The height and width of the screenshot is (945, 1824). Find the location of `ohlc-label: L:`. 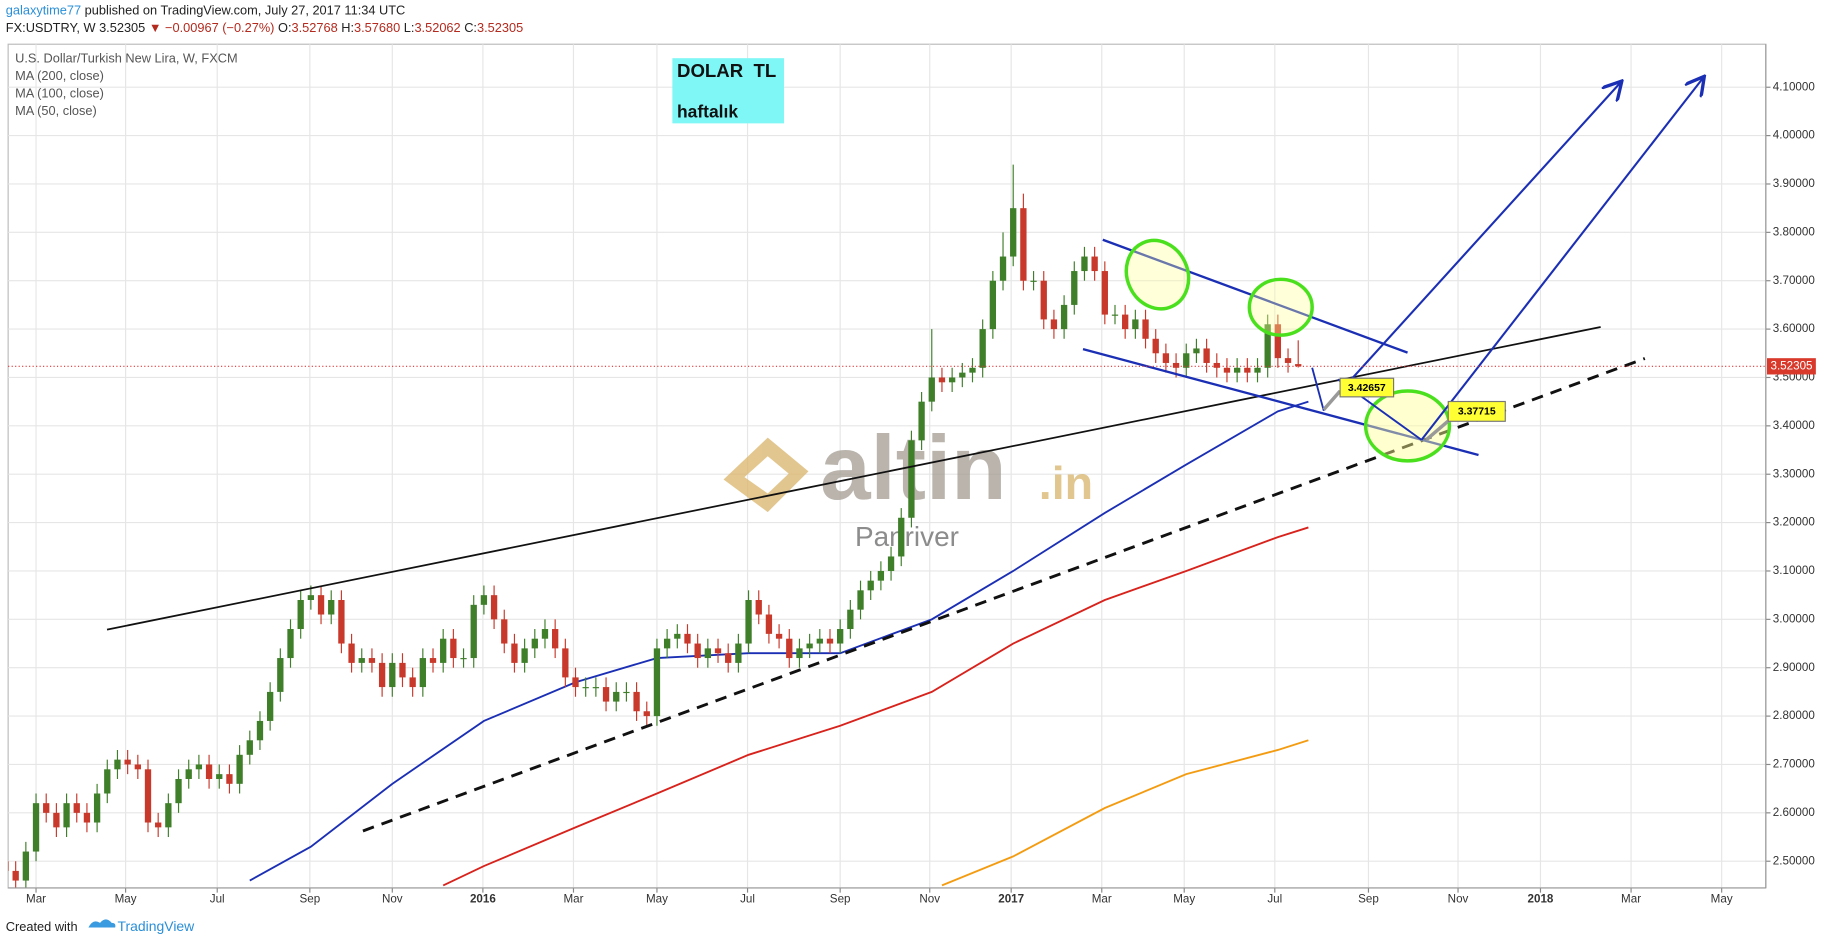

ohlc-label: L: is located at coordinates (409, 27).